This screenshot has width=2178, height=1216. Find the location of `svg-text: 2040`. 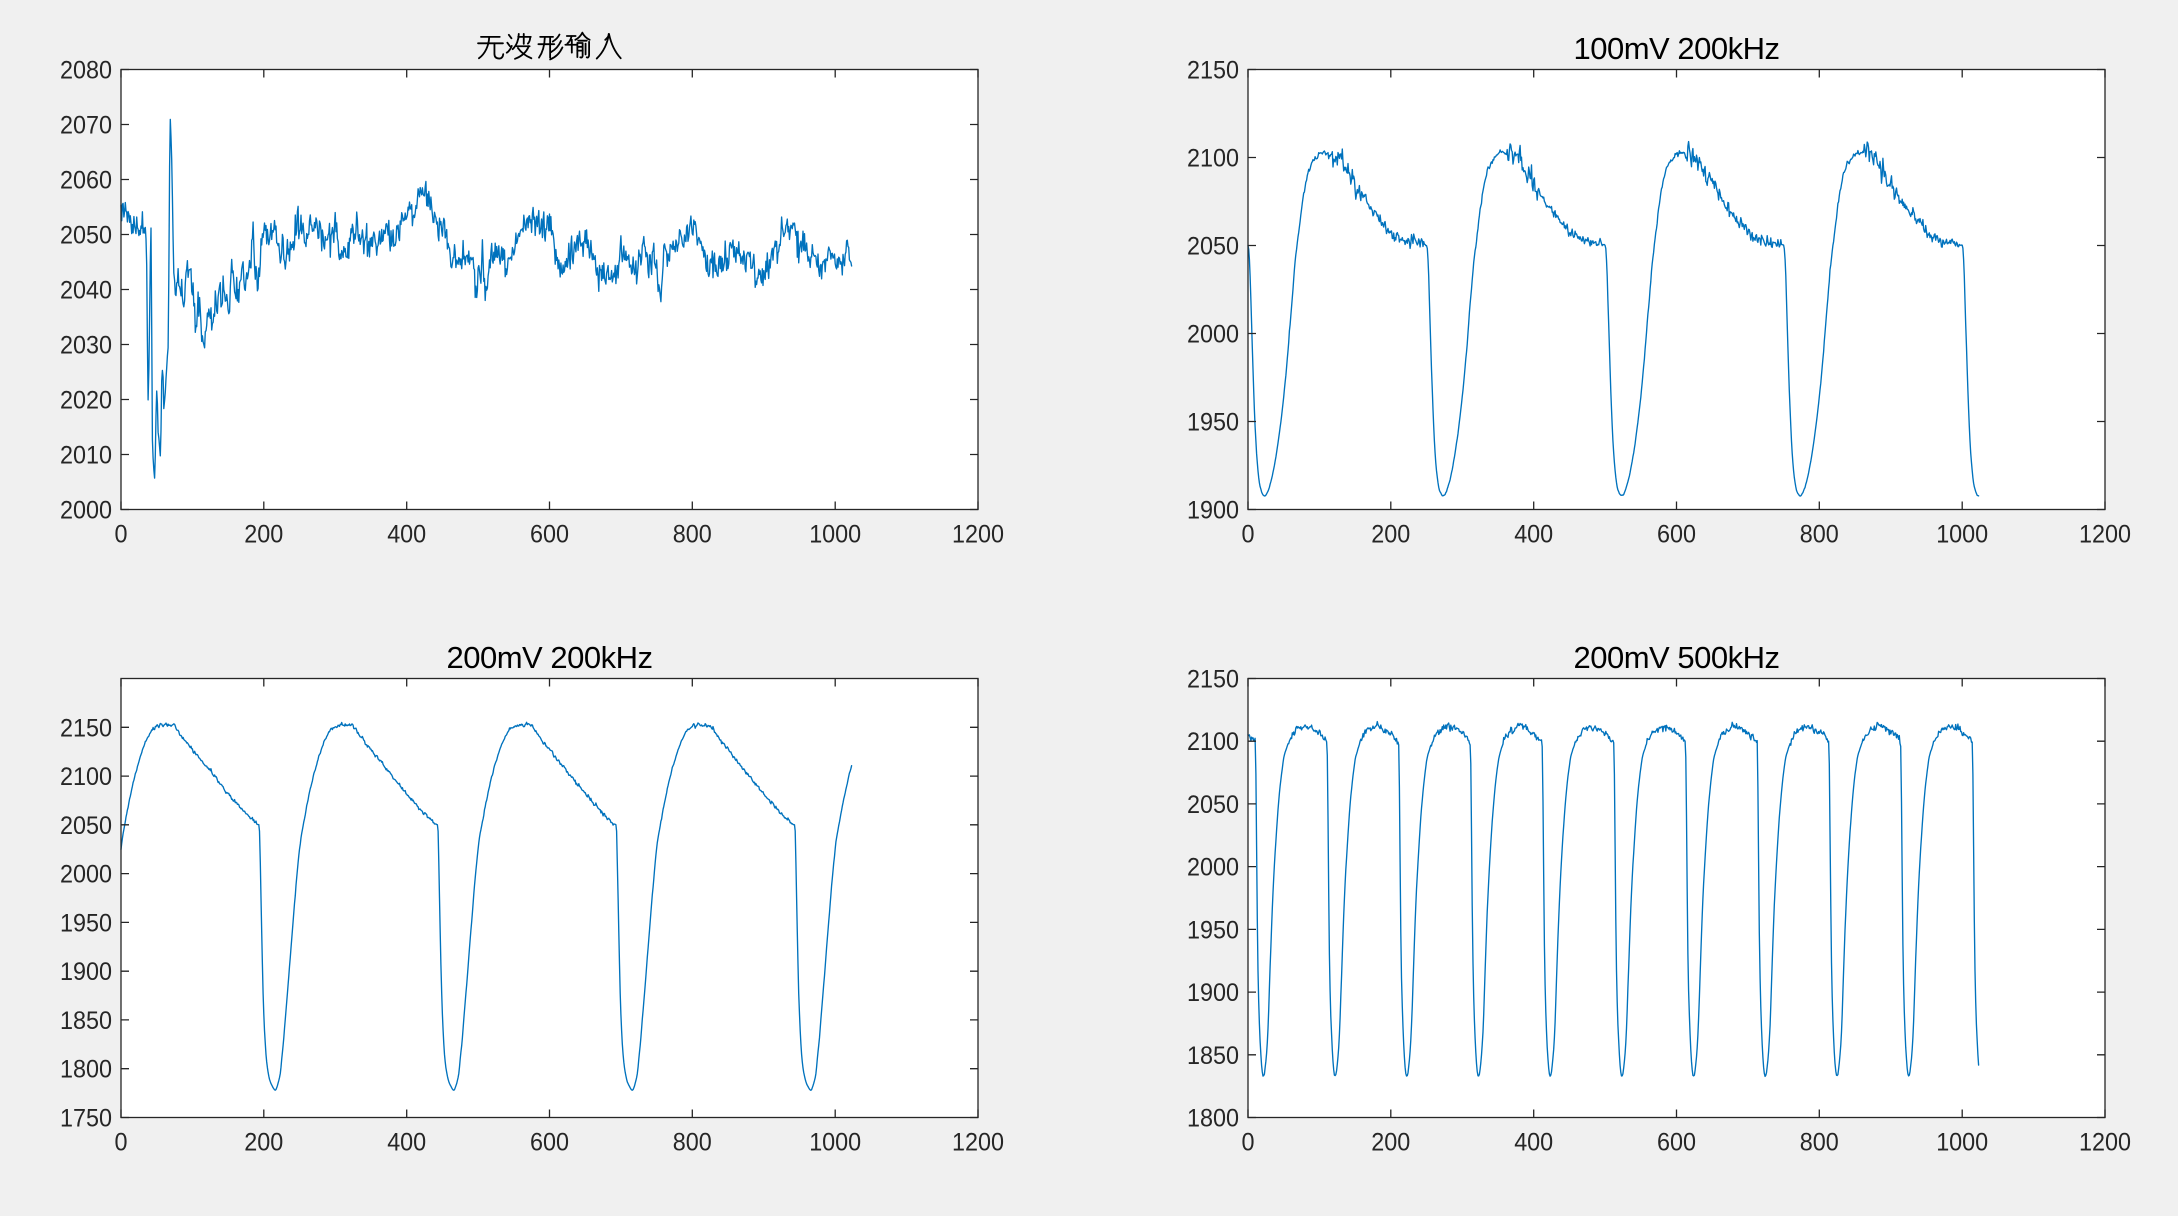

svg-text: 2040 is located at coordinates (86, 291).